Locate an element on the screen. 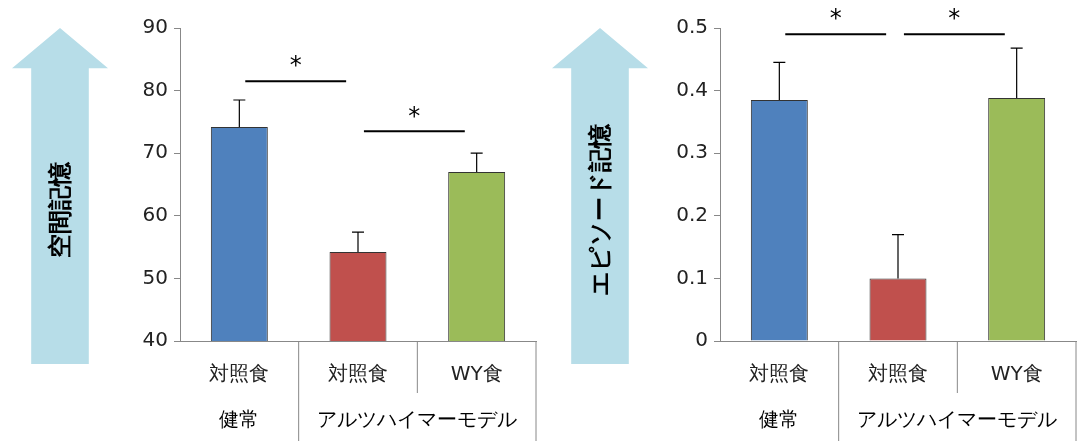  y-tick-label: 50 is located at coordinates (155, 276).